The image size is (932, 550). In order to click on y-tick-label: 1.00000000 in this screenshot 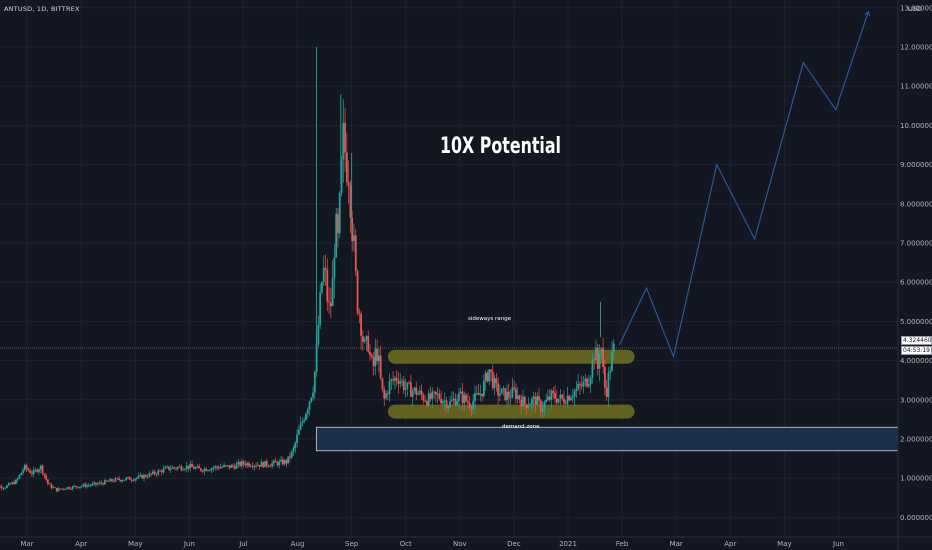, I will do `click(916, 479)`.